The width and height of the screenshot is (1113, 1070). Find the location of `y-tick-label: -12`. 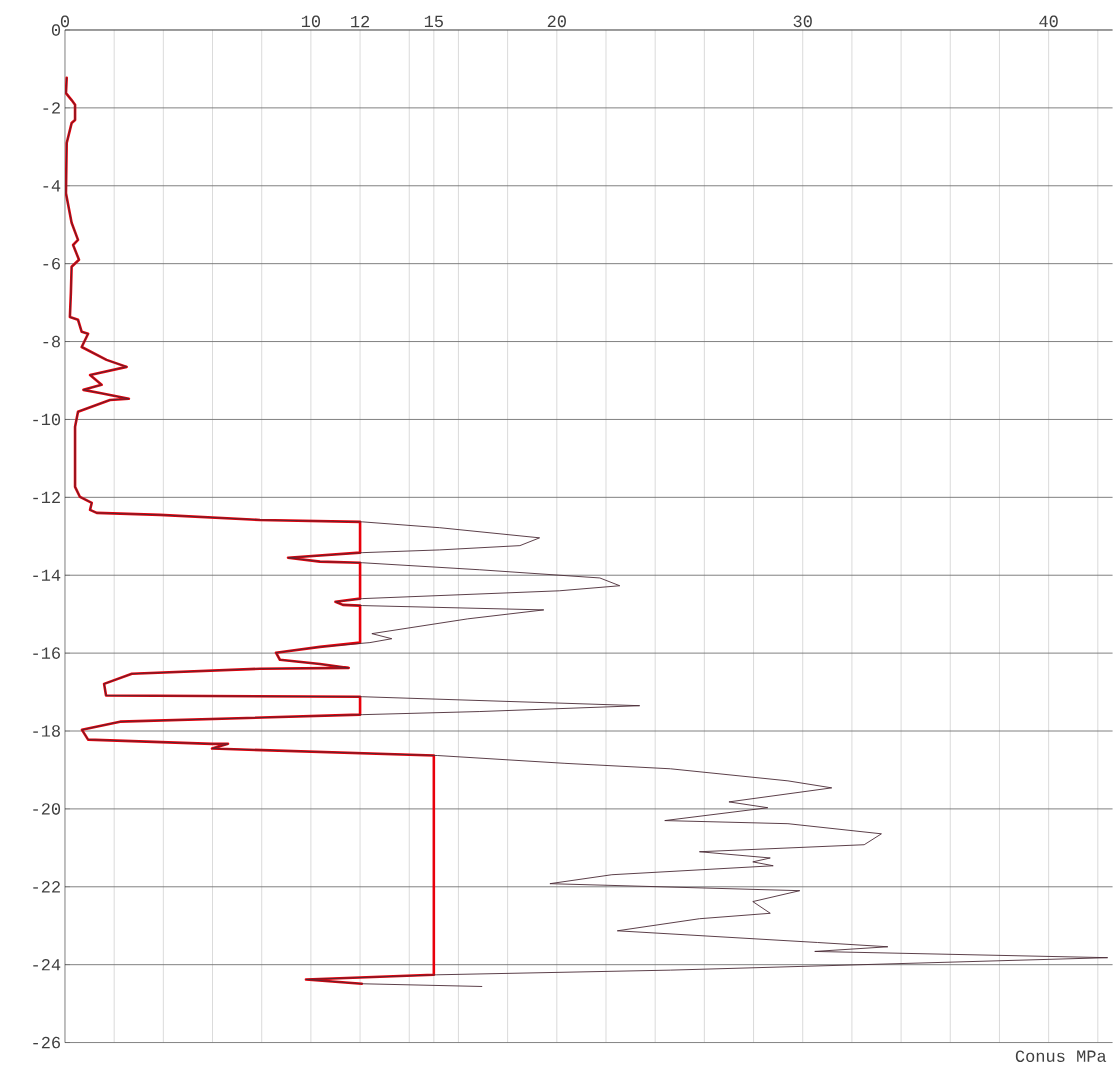

y-tick-label: -12 is located at coordinates (46, 497).